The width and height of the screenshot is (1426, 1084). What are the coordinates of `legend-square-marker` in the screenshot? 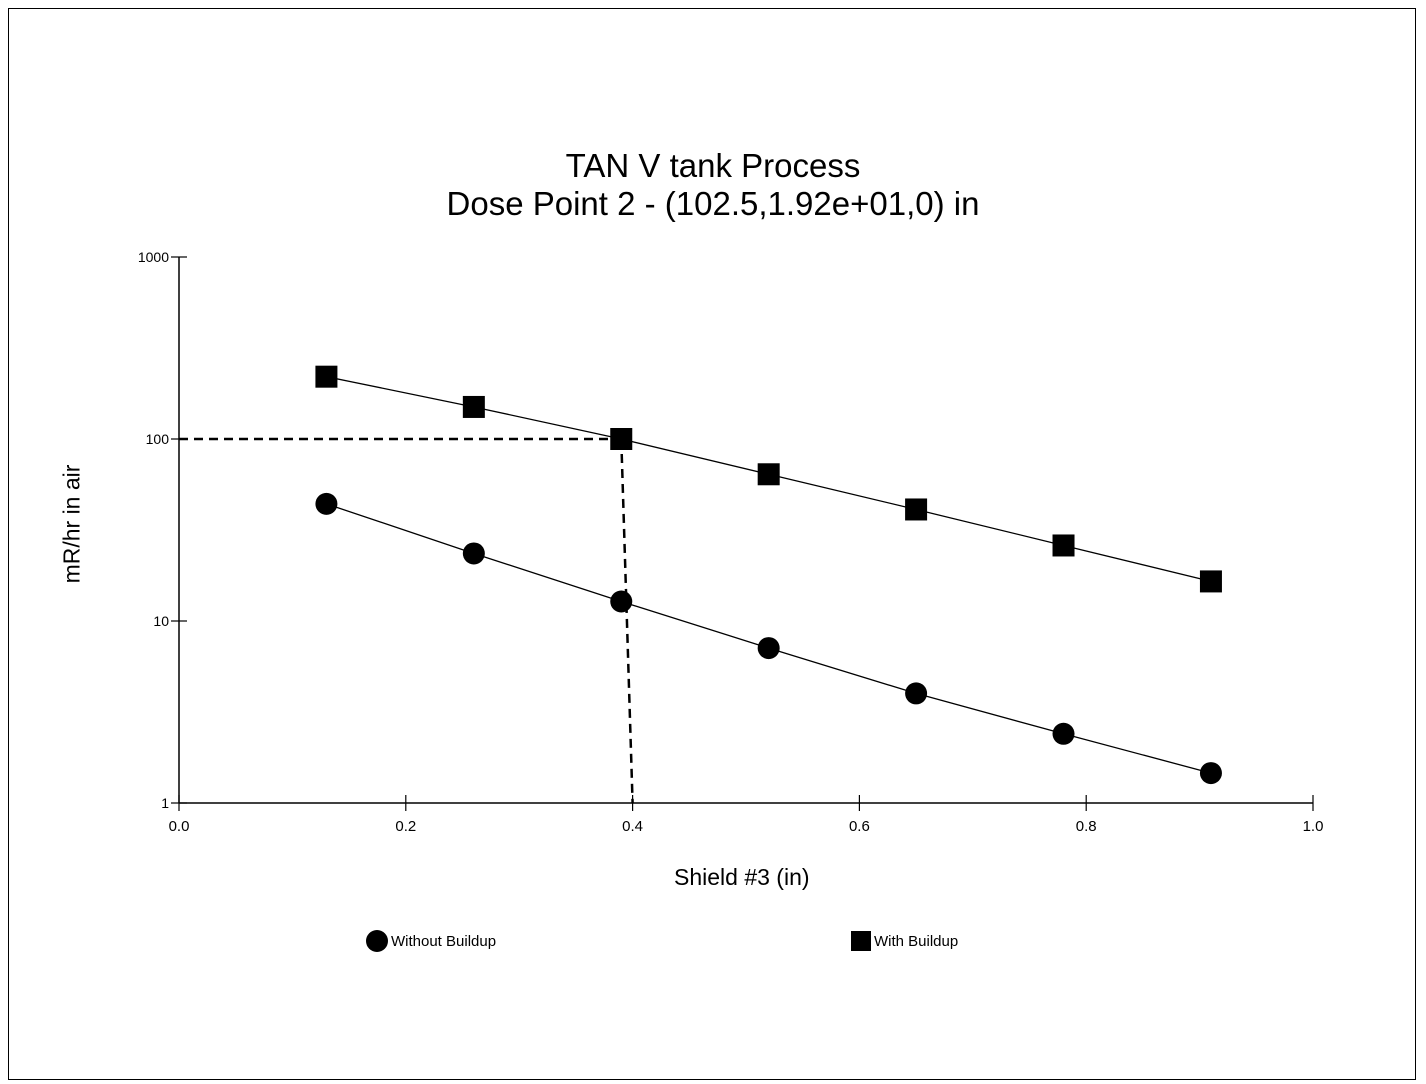 It's located at (861, 941).